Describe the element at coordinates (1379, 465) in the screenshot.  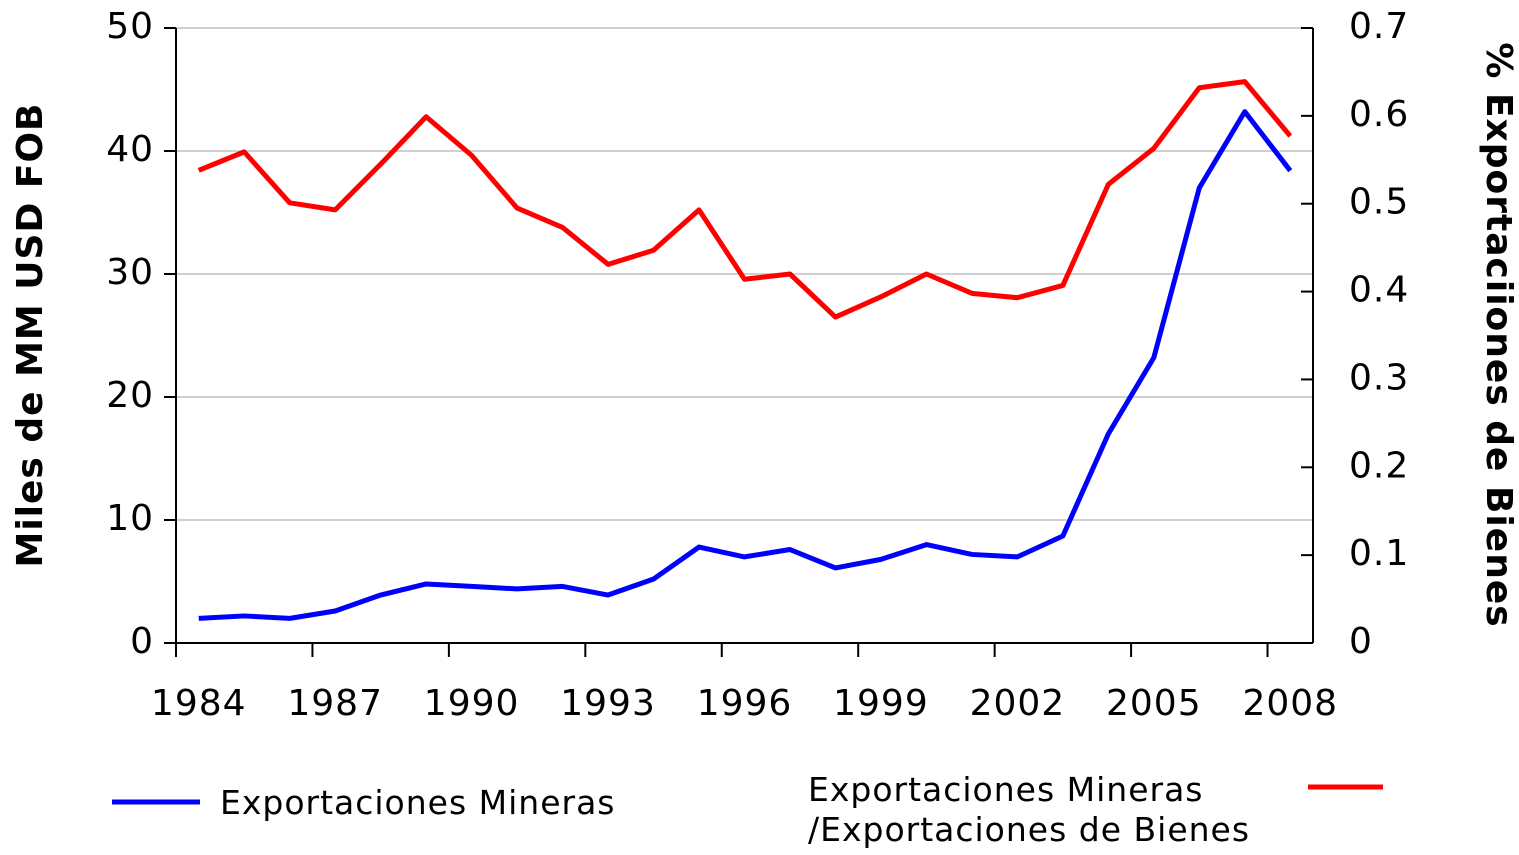
I see `y2-tick-label: 0.2` at that location.